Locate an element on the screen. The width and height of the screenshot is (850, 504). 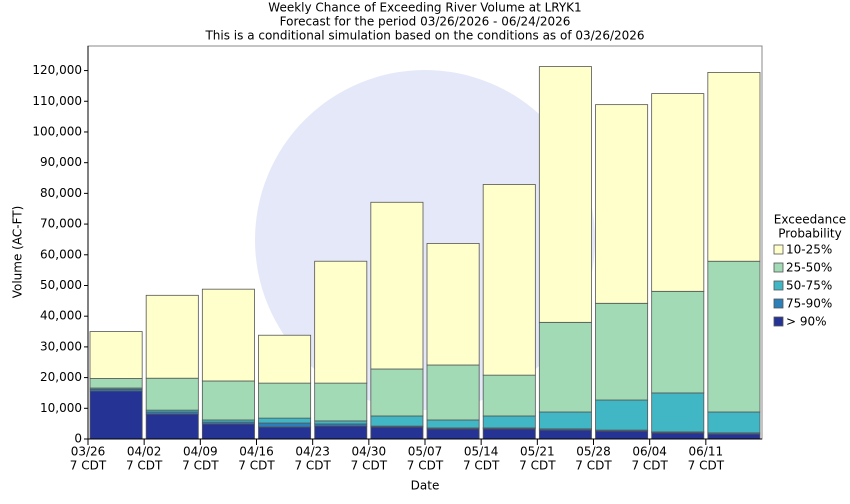
legend-title: Probability is located at coordinates (809, 234).